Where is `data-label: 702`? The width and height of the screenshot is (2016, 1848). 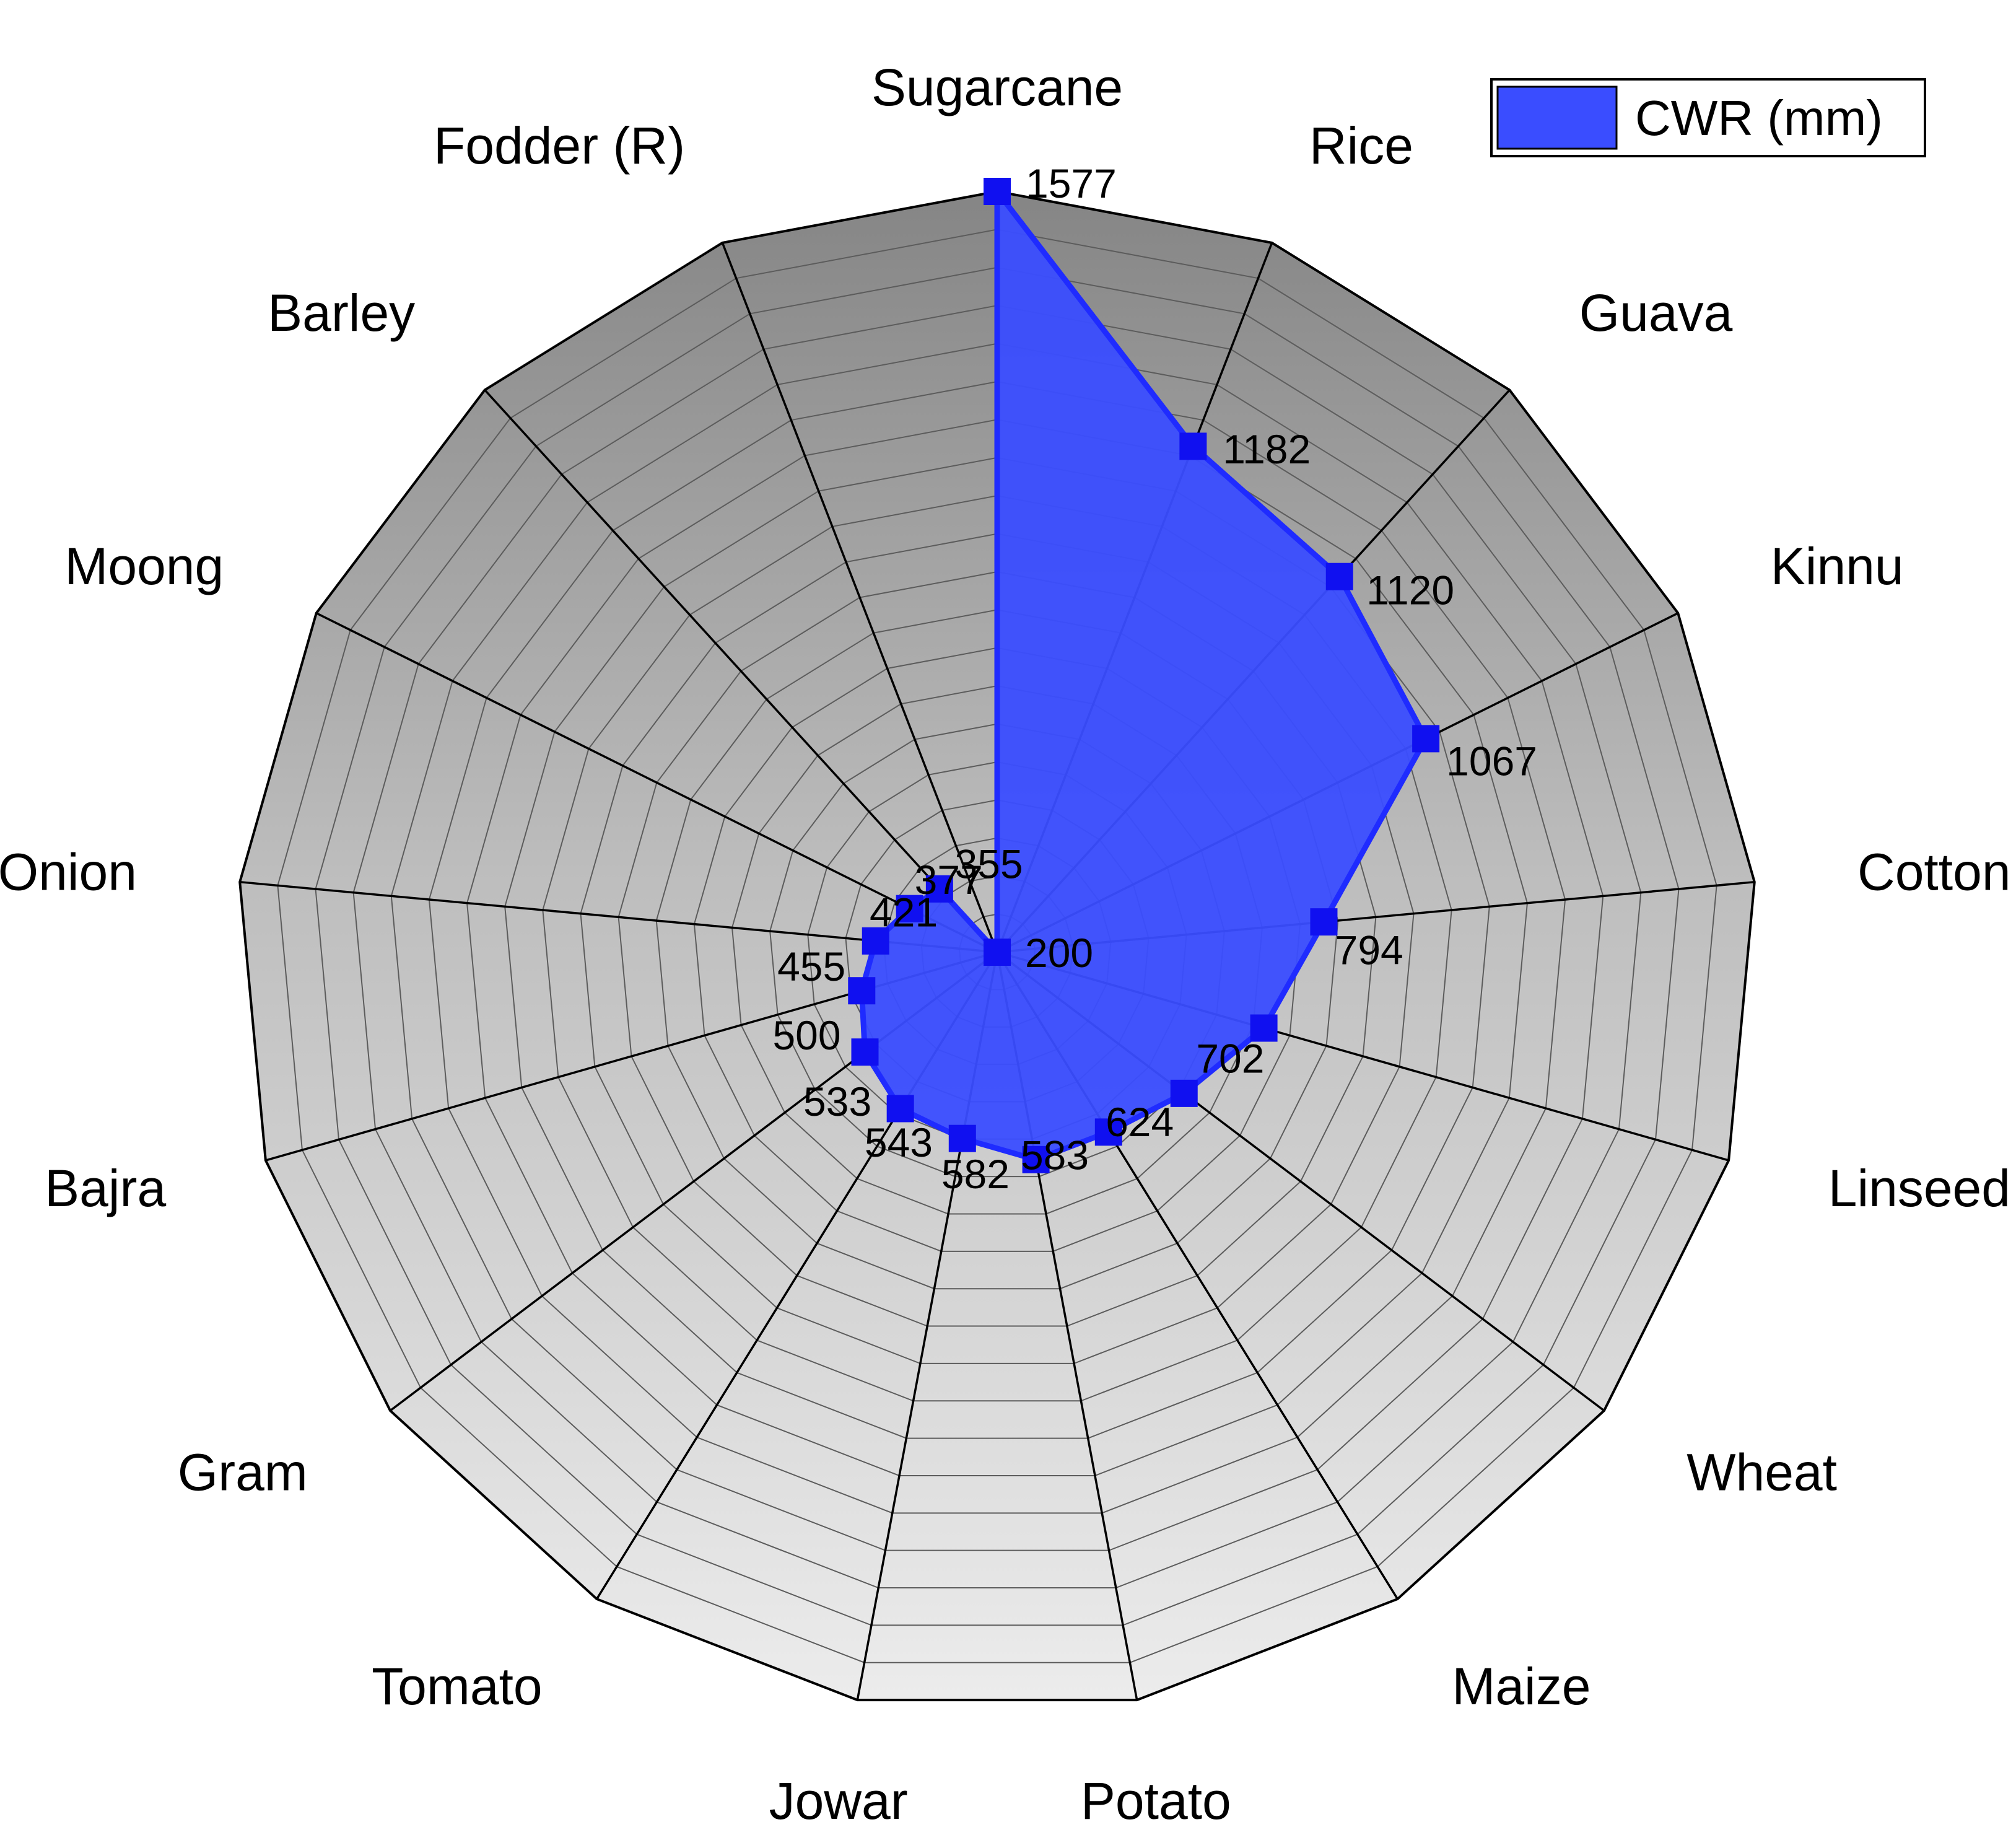 data-label: 702 is located at coordinates (1230, 1059).